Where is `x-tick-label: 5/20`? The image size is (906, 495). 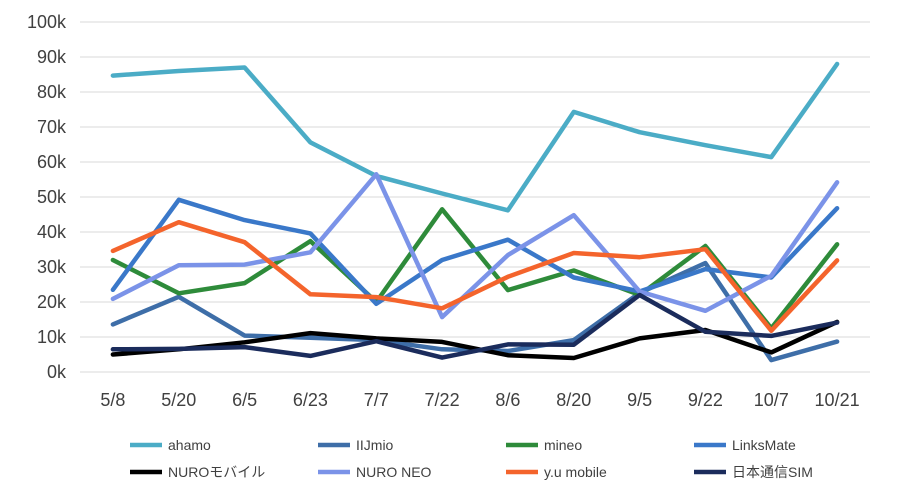
x-tick-label: 5/20 is located at coordinates (178, 400).